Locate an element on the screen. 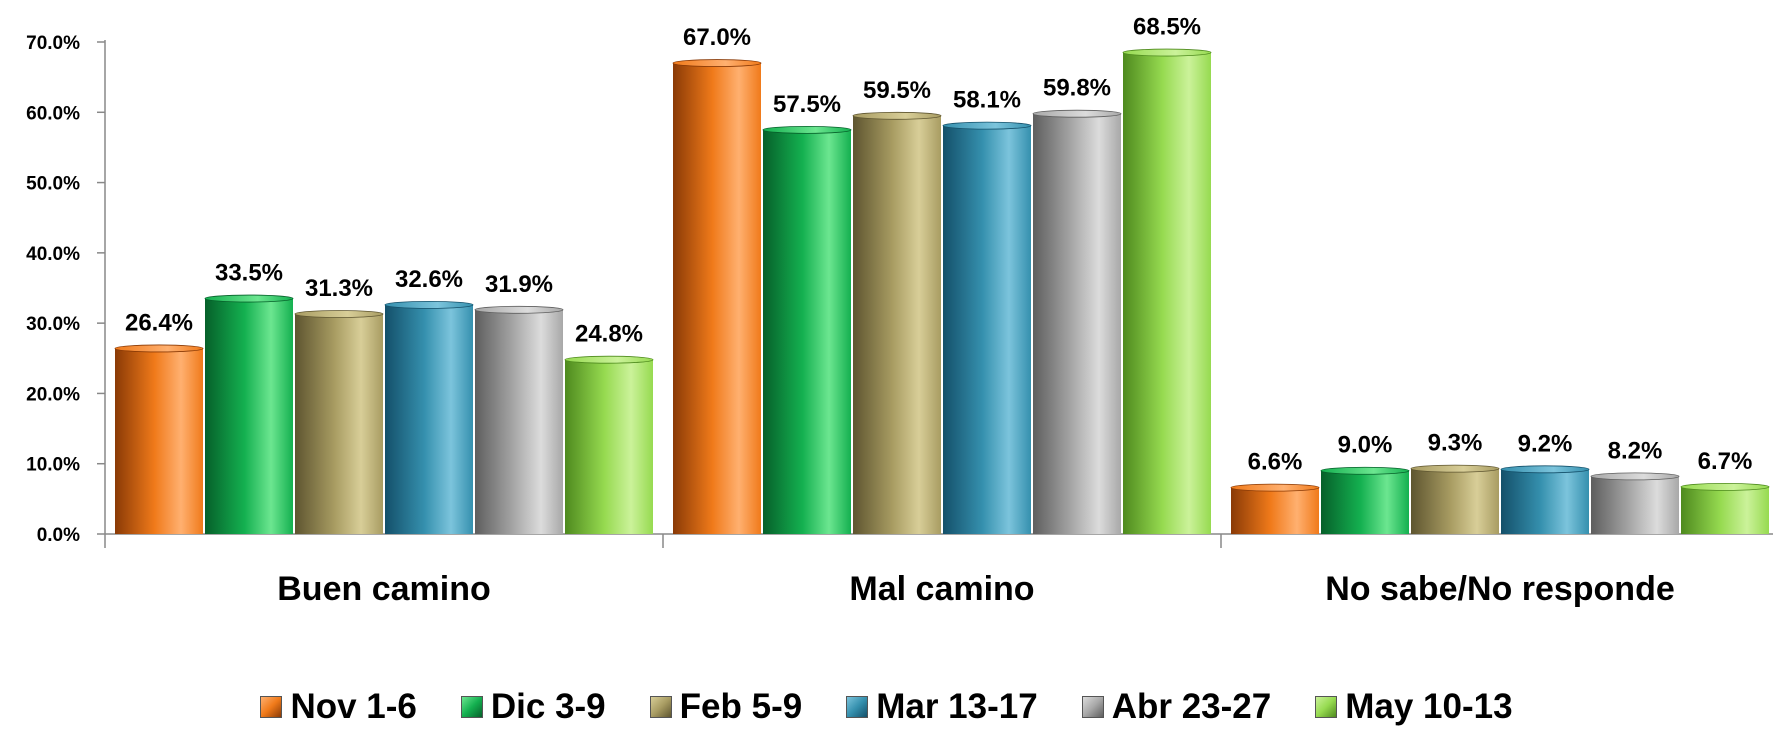 The image size is (1773, 731). category-label: No sabe/No responde is located at coordinates (1500, 589).